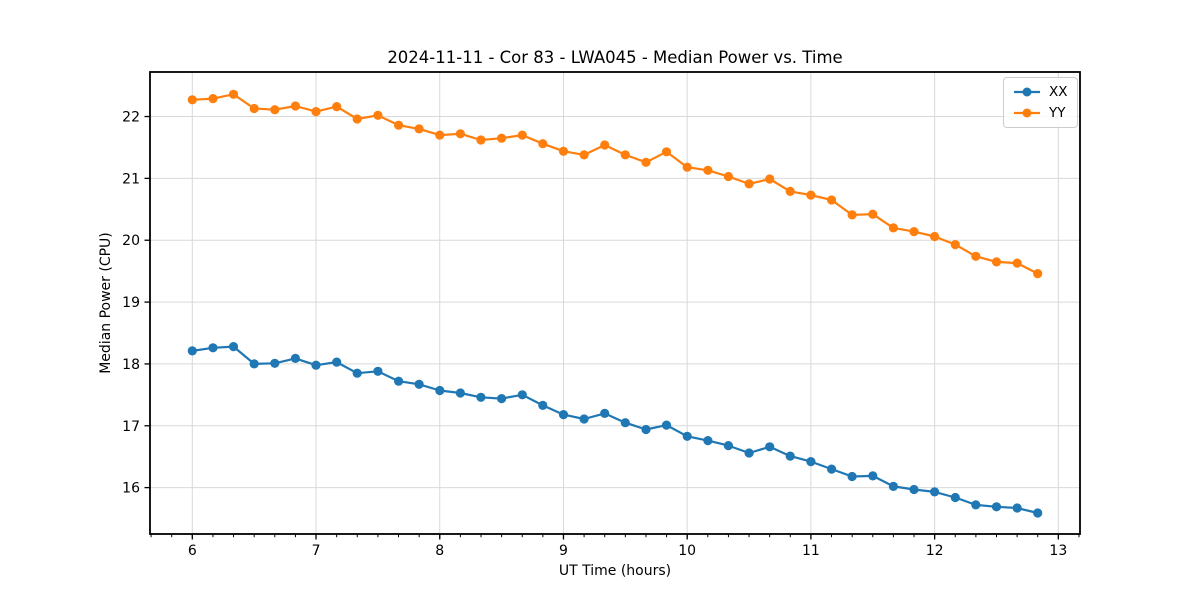 This screenshot has height=600, width=1200. What do you see at coordinates (1027, 92) in the screenshot?
I see `legend-swatch-xx-icon` at bounding box center [1027, 92].